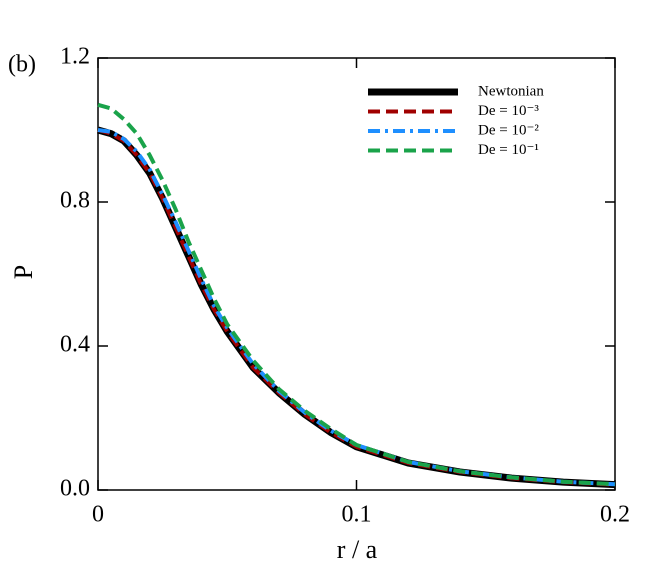 Image resolution: width=650 pixels, height=578 pixels. What do you see at coordinates (75, 57) in the screenshot?
I see `y-tick-label: 1.2` at bounding box center [75, 57].